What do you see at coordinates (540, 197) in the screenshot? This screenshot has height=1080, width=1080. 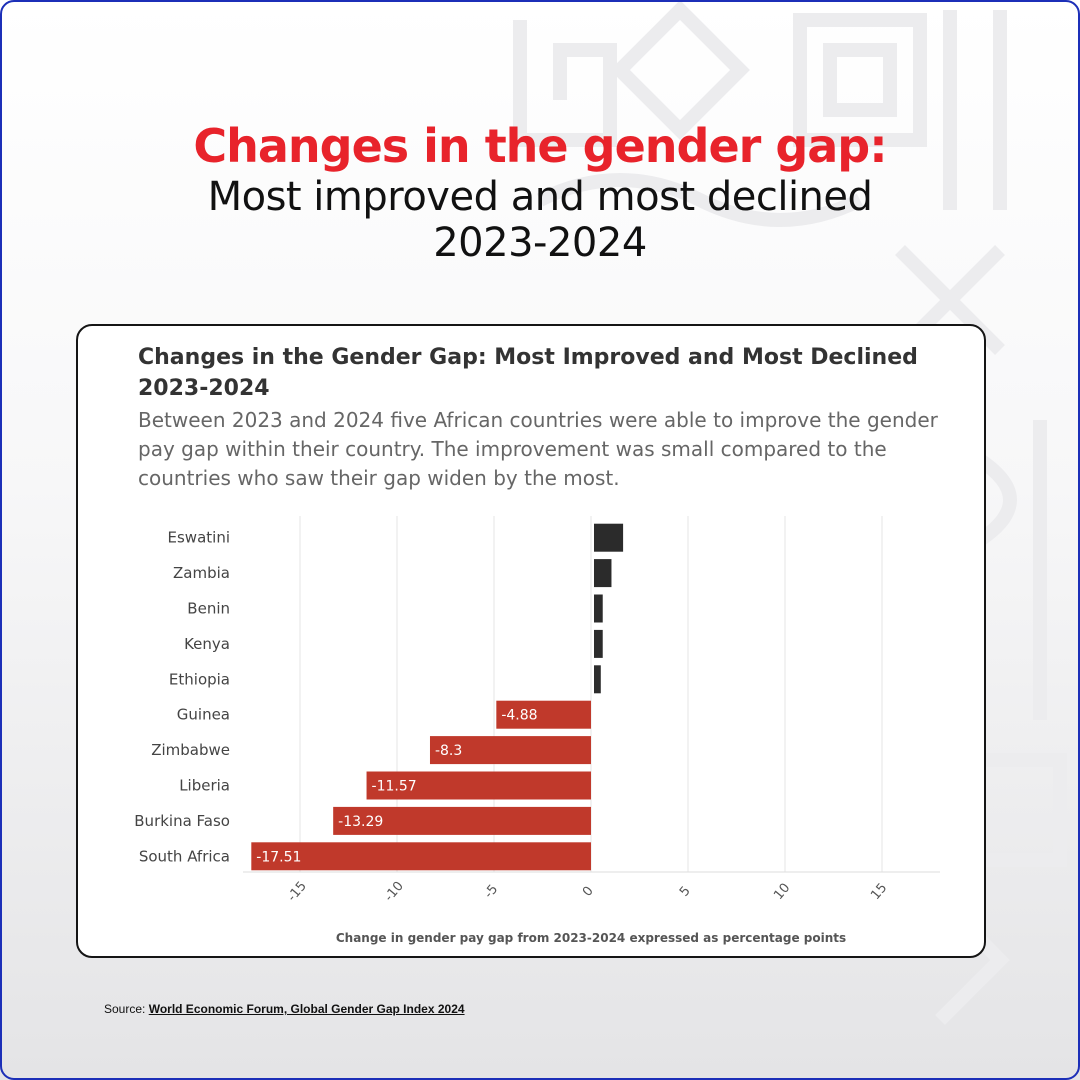 I see `headline-subtitle: Most improved and most declined` at bounding box center [540, 197].